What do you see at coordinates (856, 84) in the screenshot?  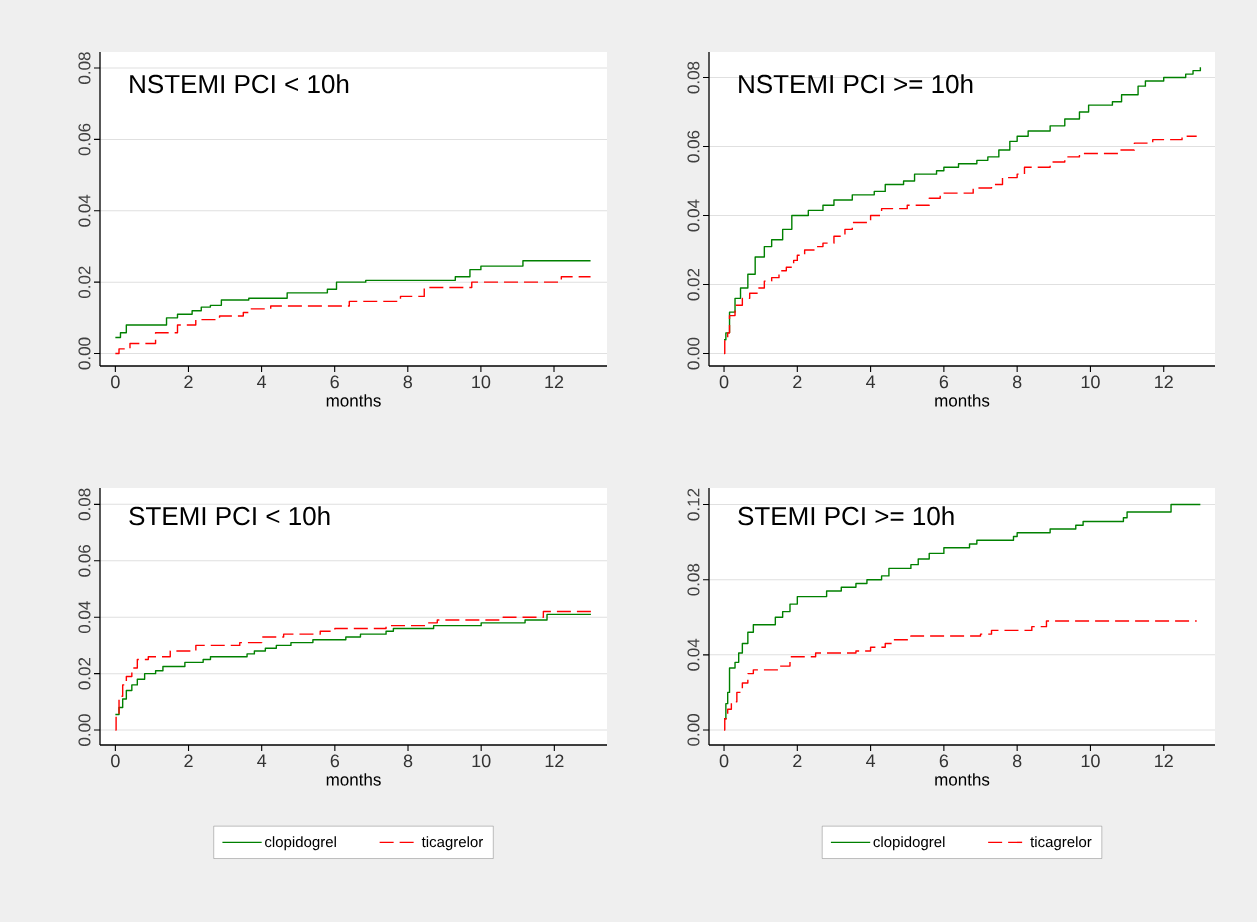 I see `text: NSTEMI PCI >= 10h` at bounding box center [856, 84].